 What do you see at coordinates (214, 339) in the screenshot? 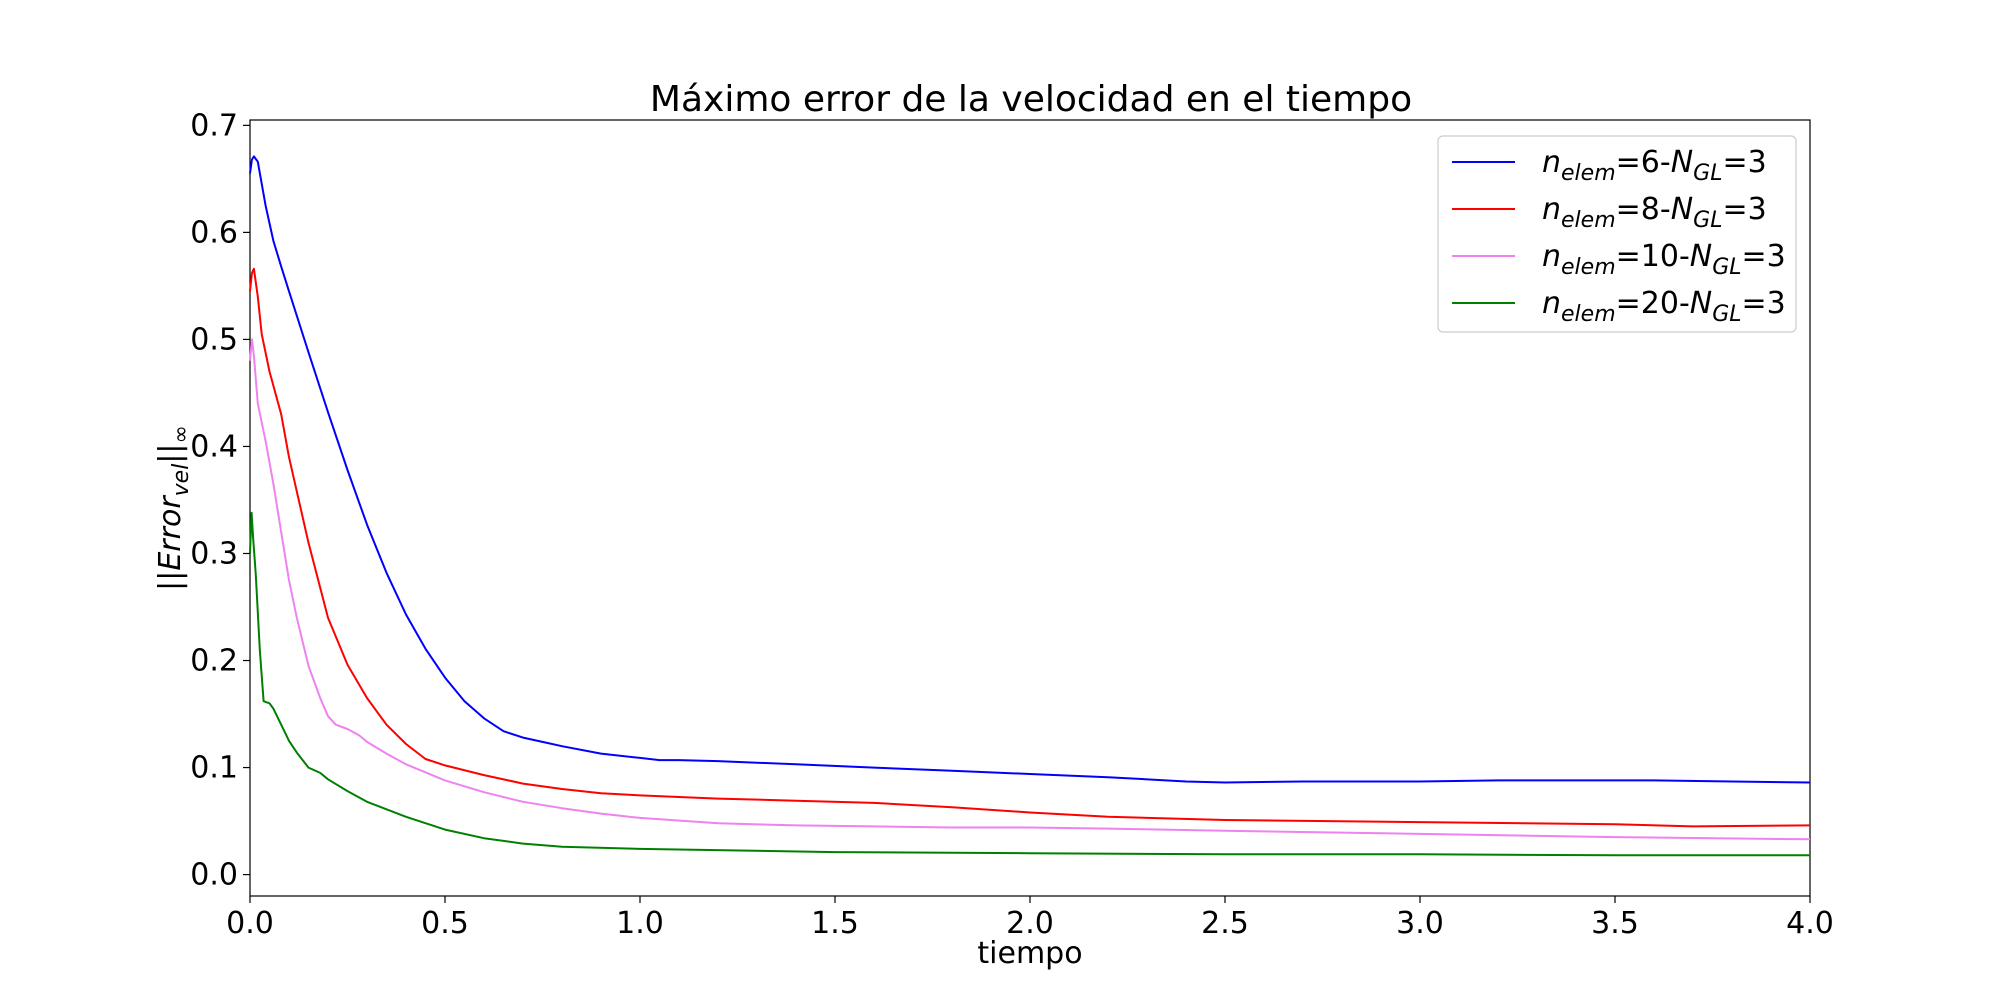
I see `y-tick-label: 0.5` at bounding box center [214, 339].